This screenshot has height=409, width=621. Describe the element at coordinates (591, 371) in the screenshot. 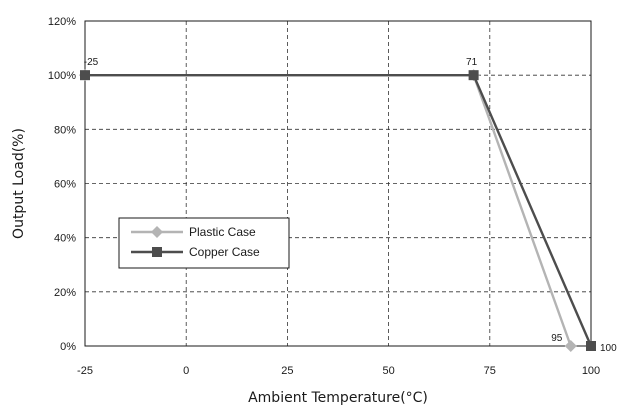

I see `x-tick-label: 100` at that location.